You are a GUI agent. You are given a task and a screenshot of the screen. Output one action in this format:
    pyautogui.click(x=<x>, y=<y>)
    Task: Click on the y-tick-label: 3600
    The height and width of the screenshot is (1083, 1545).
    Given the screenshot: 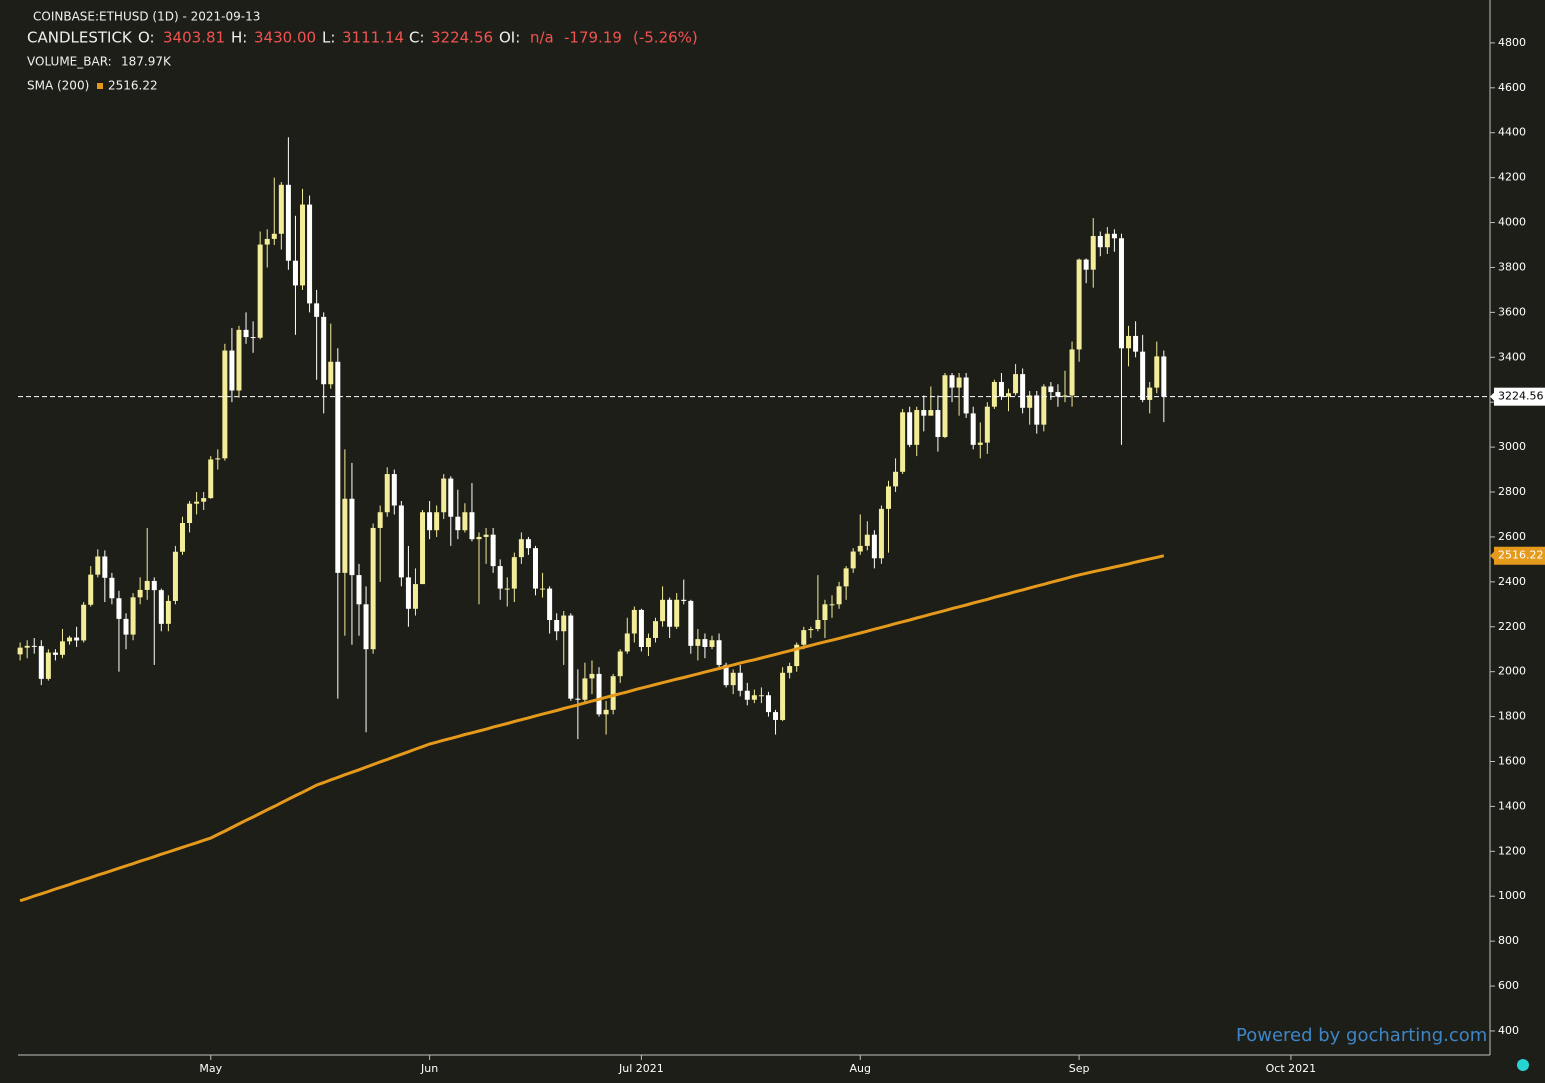 What is the action you would take?
    pyautogui.click(x=1512, y=311)
    